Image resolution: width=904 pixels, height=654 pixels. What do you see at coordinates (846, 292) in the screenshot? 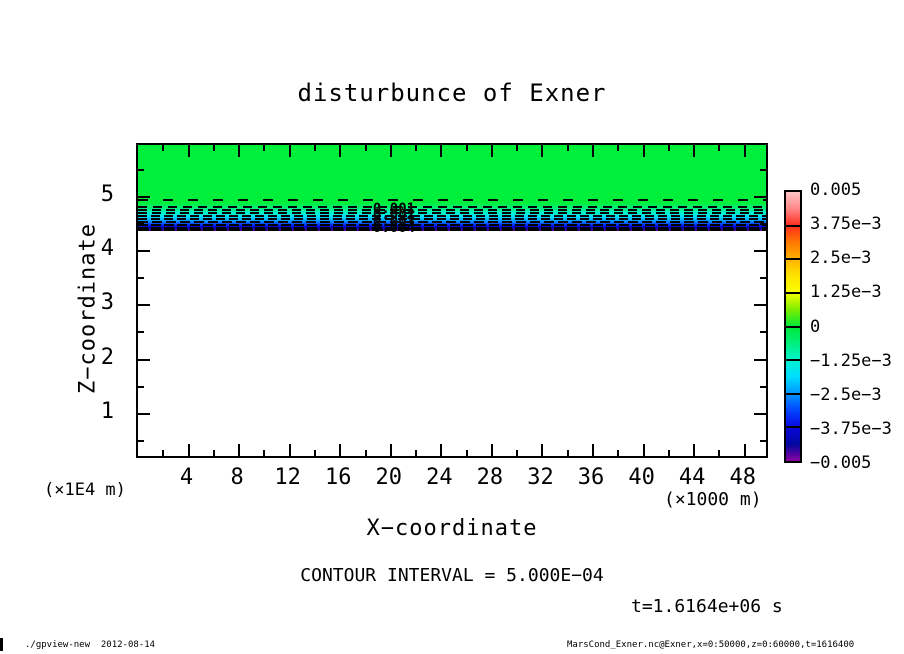
I see `colorbar-label: 1.25e−3` at bounding box center [846, 292].